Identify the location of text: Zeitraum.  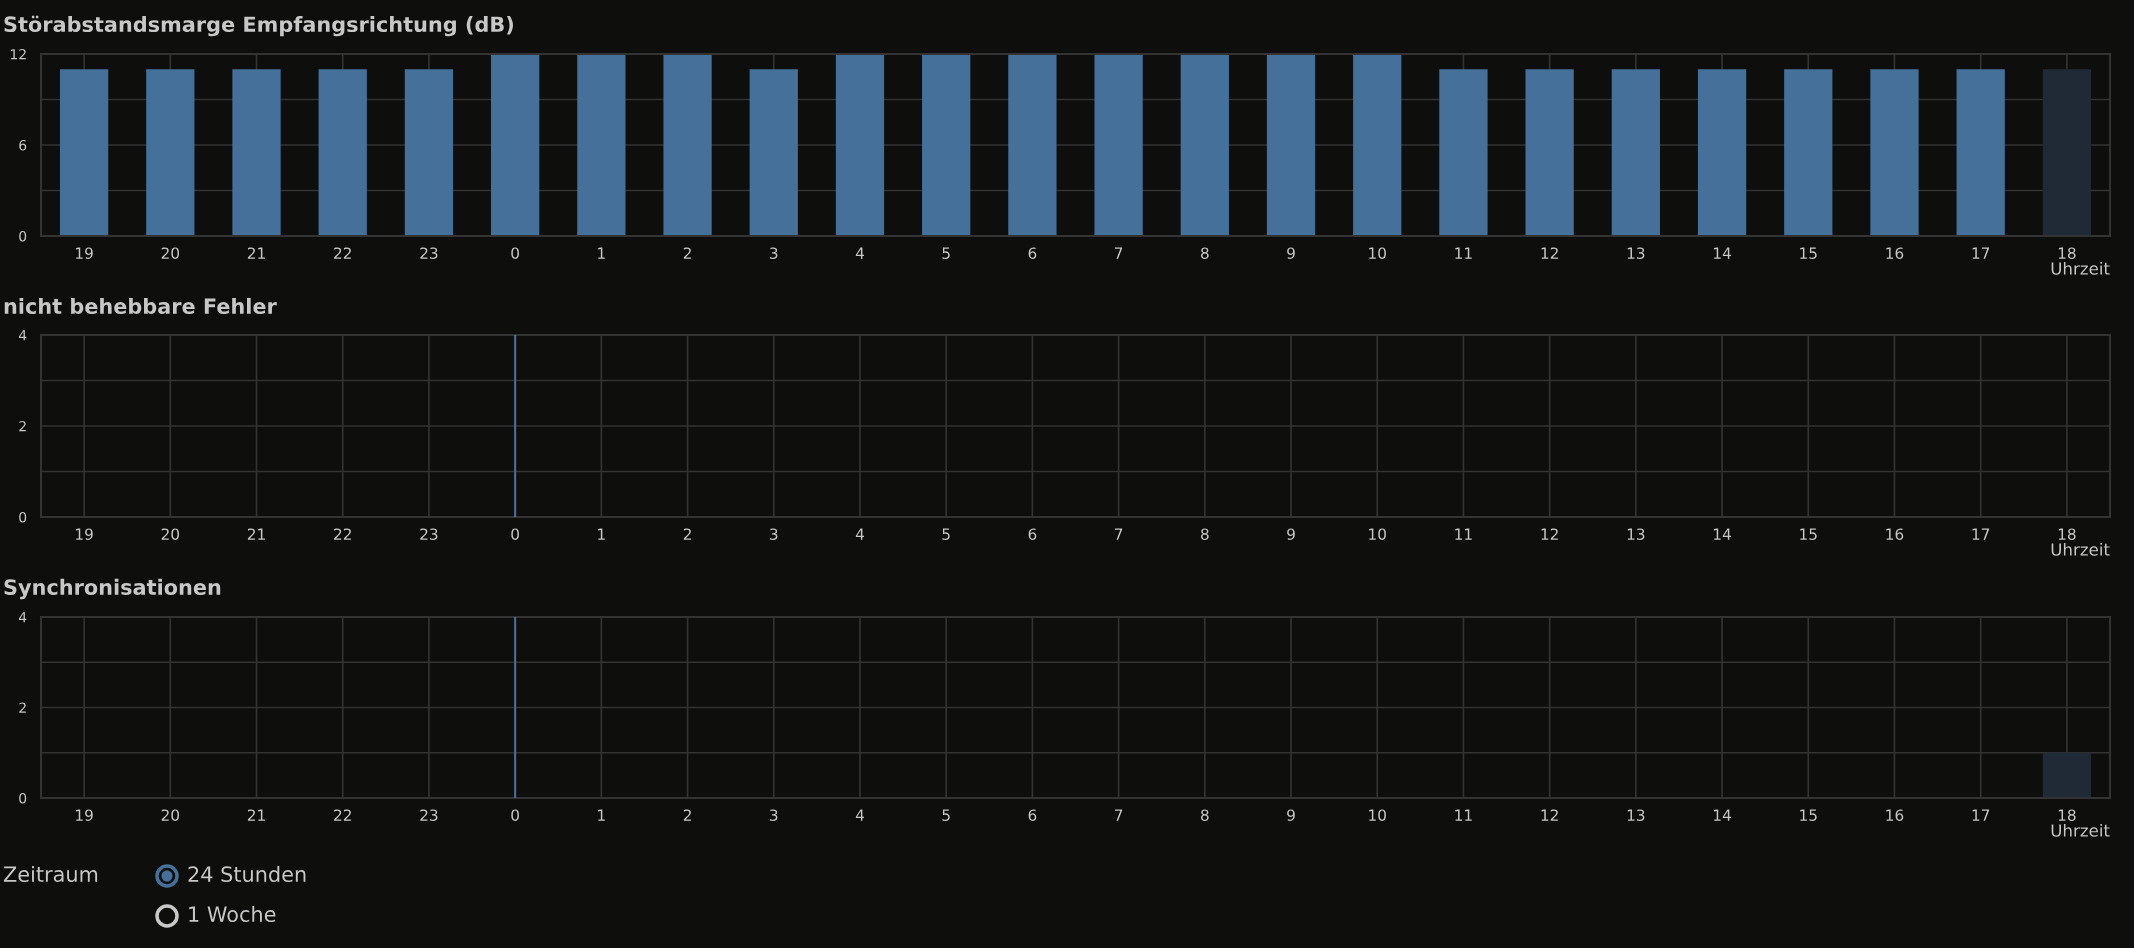
(50, 874).